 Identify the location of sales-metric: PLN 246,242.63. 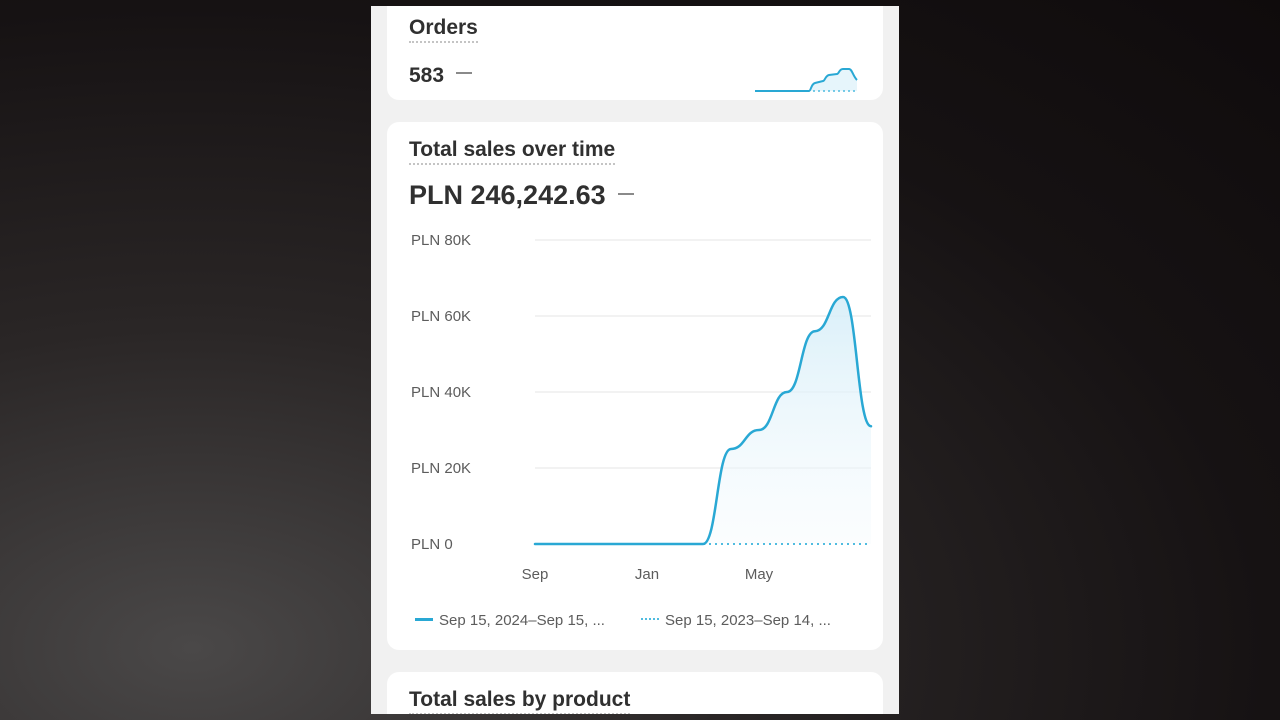
(521, 195).